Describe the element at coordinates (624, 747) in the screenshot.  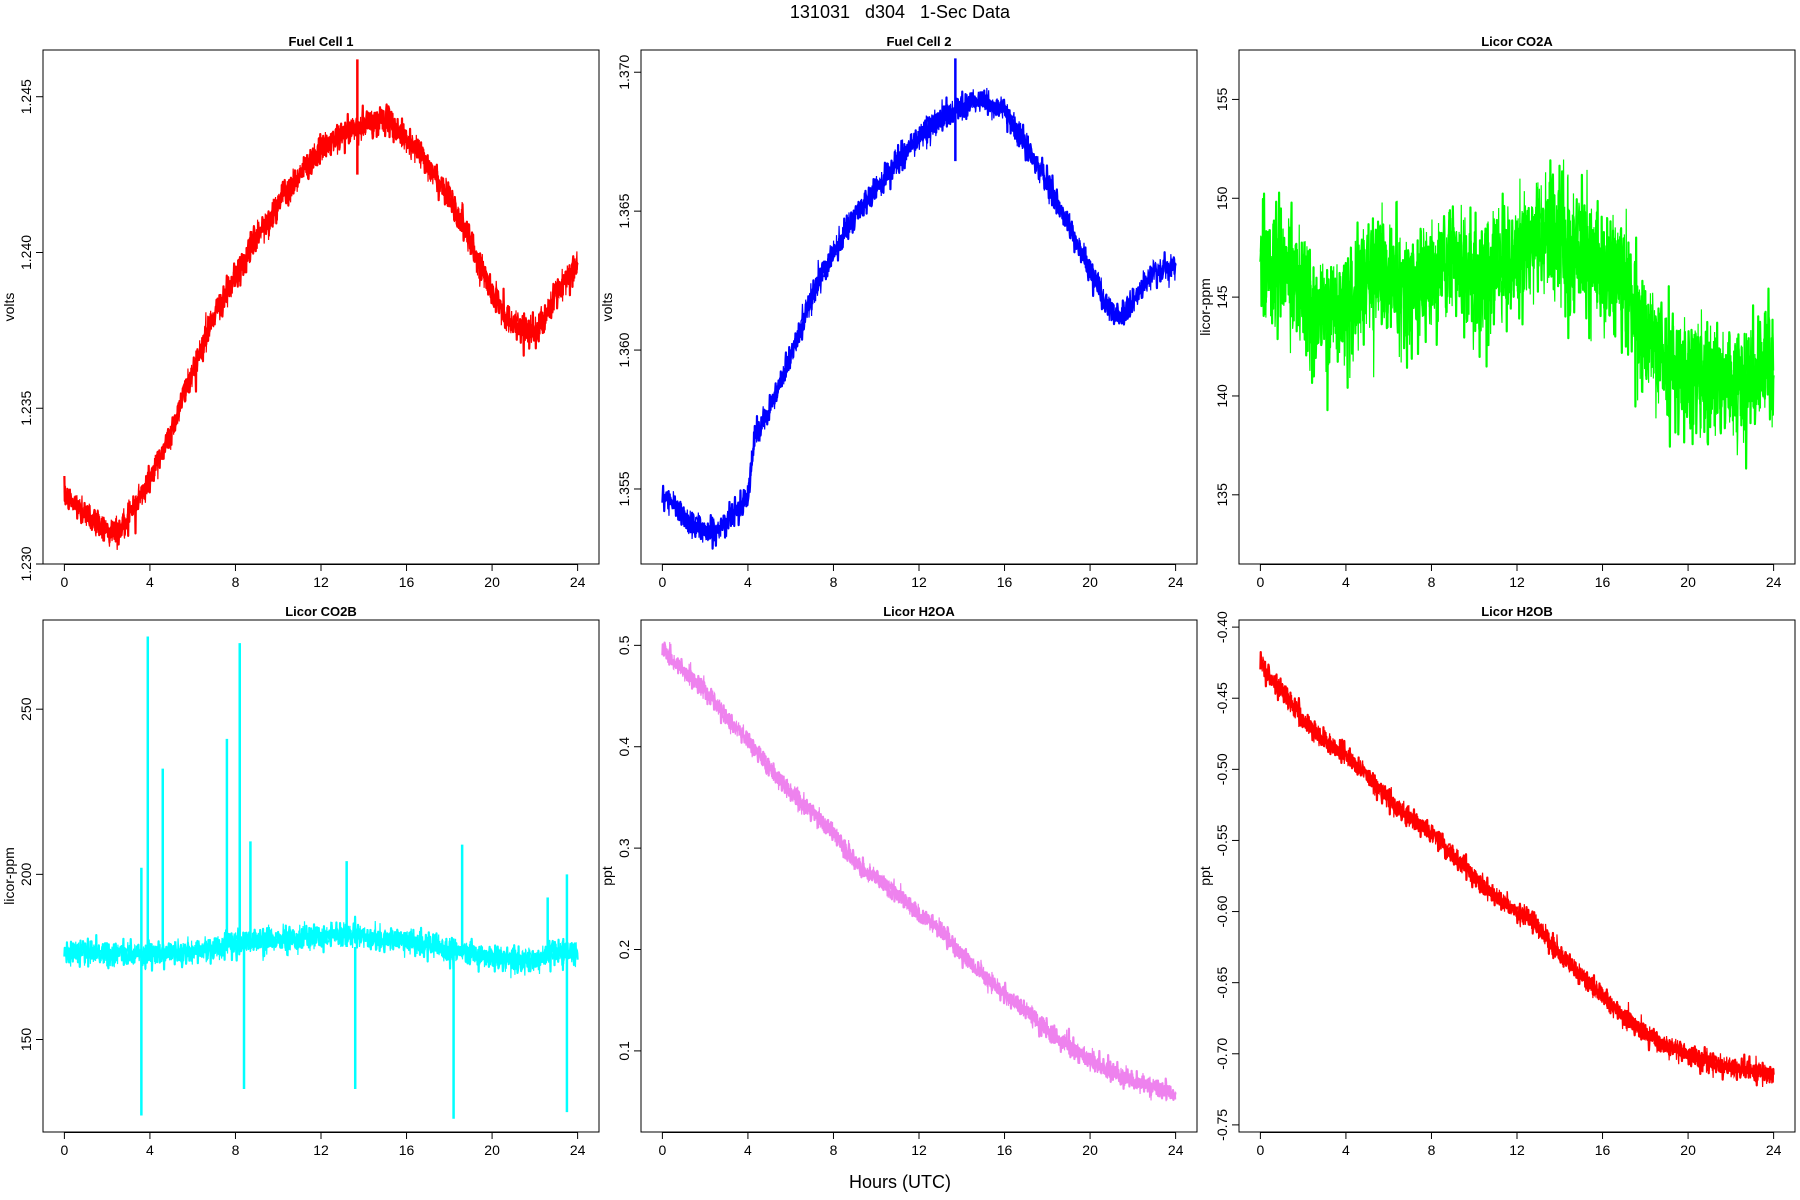
I see `y-tick-label: 0.4` at that location.